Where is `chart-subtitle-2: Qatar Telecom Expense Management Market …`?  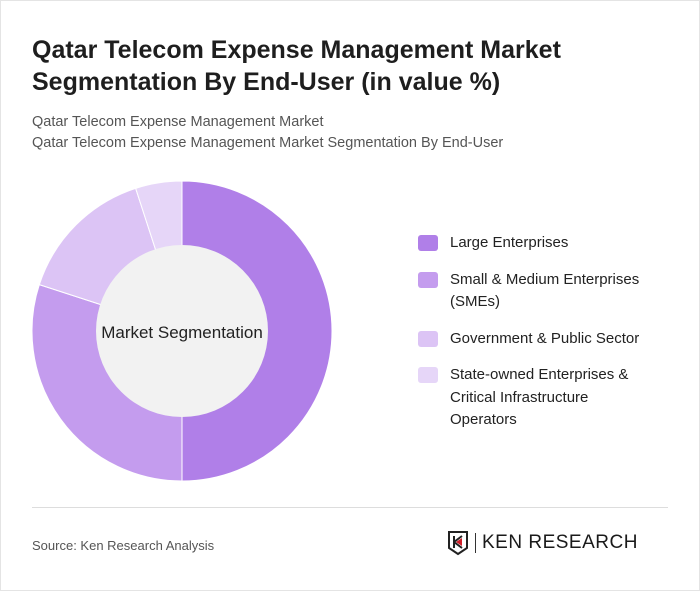
chart-subtitle-2: Qatar Telecom Expense Management Market … is located at coordinates (268, 143).